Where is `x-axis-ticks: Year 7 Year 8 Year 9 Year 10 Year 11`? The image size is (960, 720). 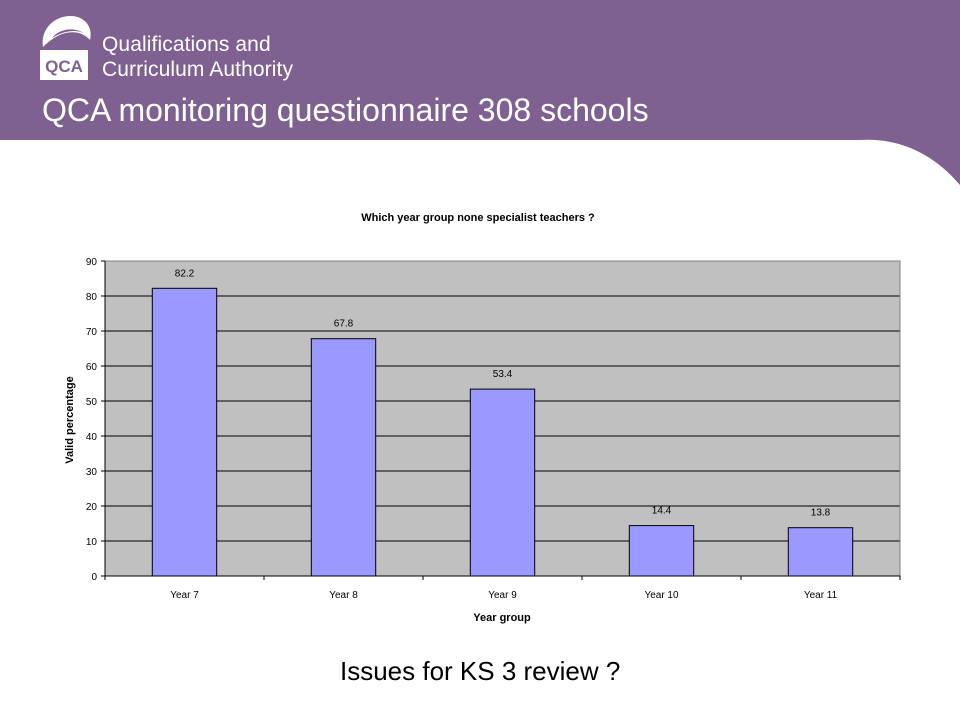 x-axis-ticks: Year 7 Year 8 Year 9 Year 10 Year 11 is located at coordinates (502, 588).